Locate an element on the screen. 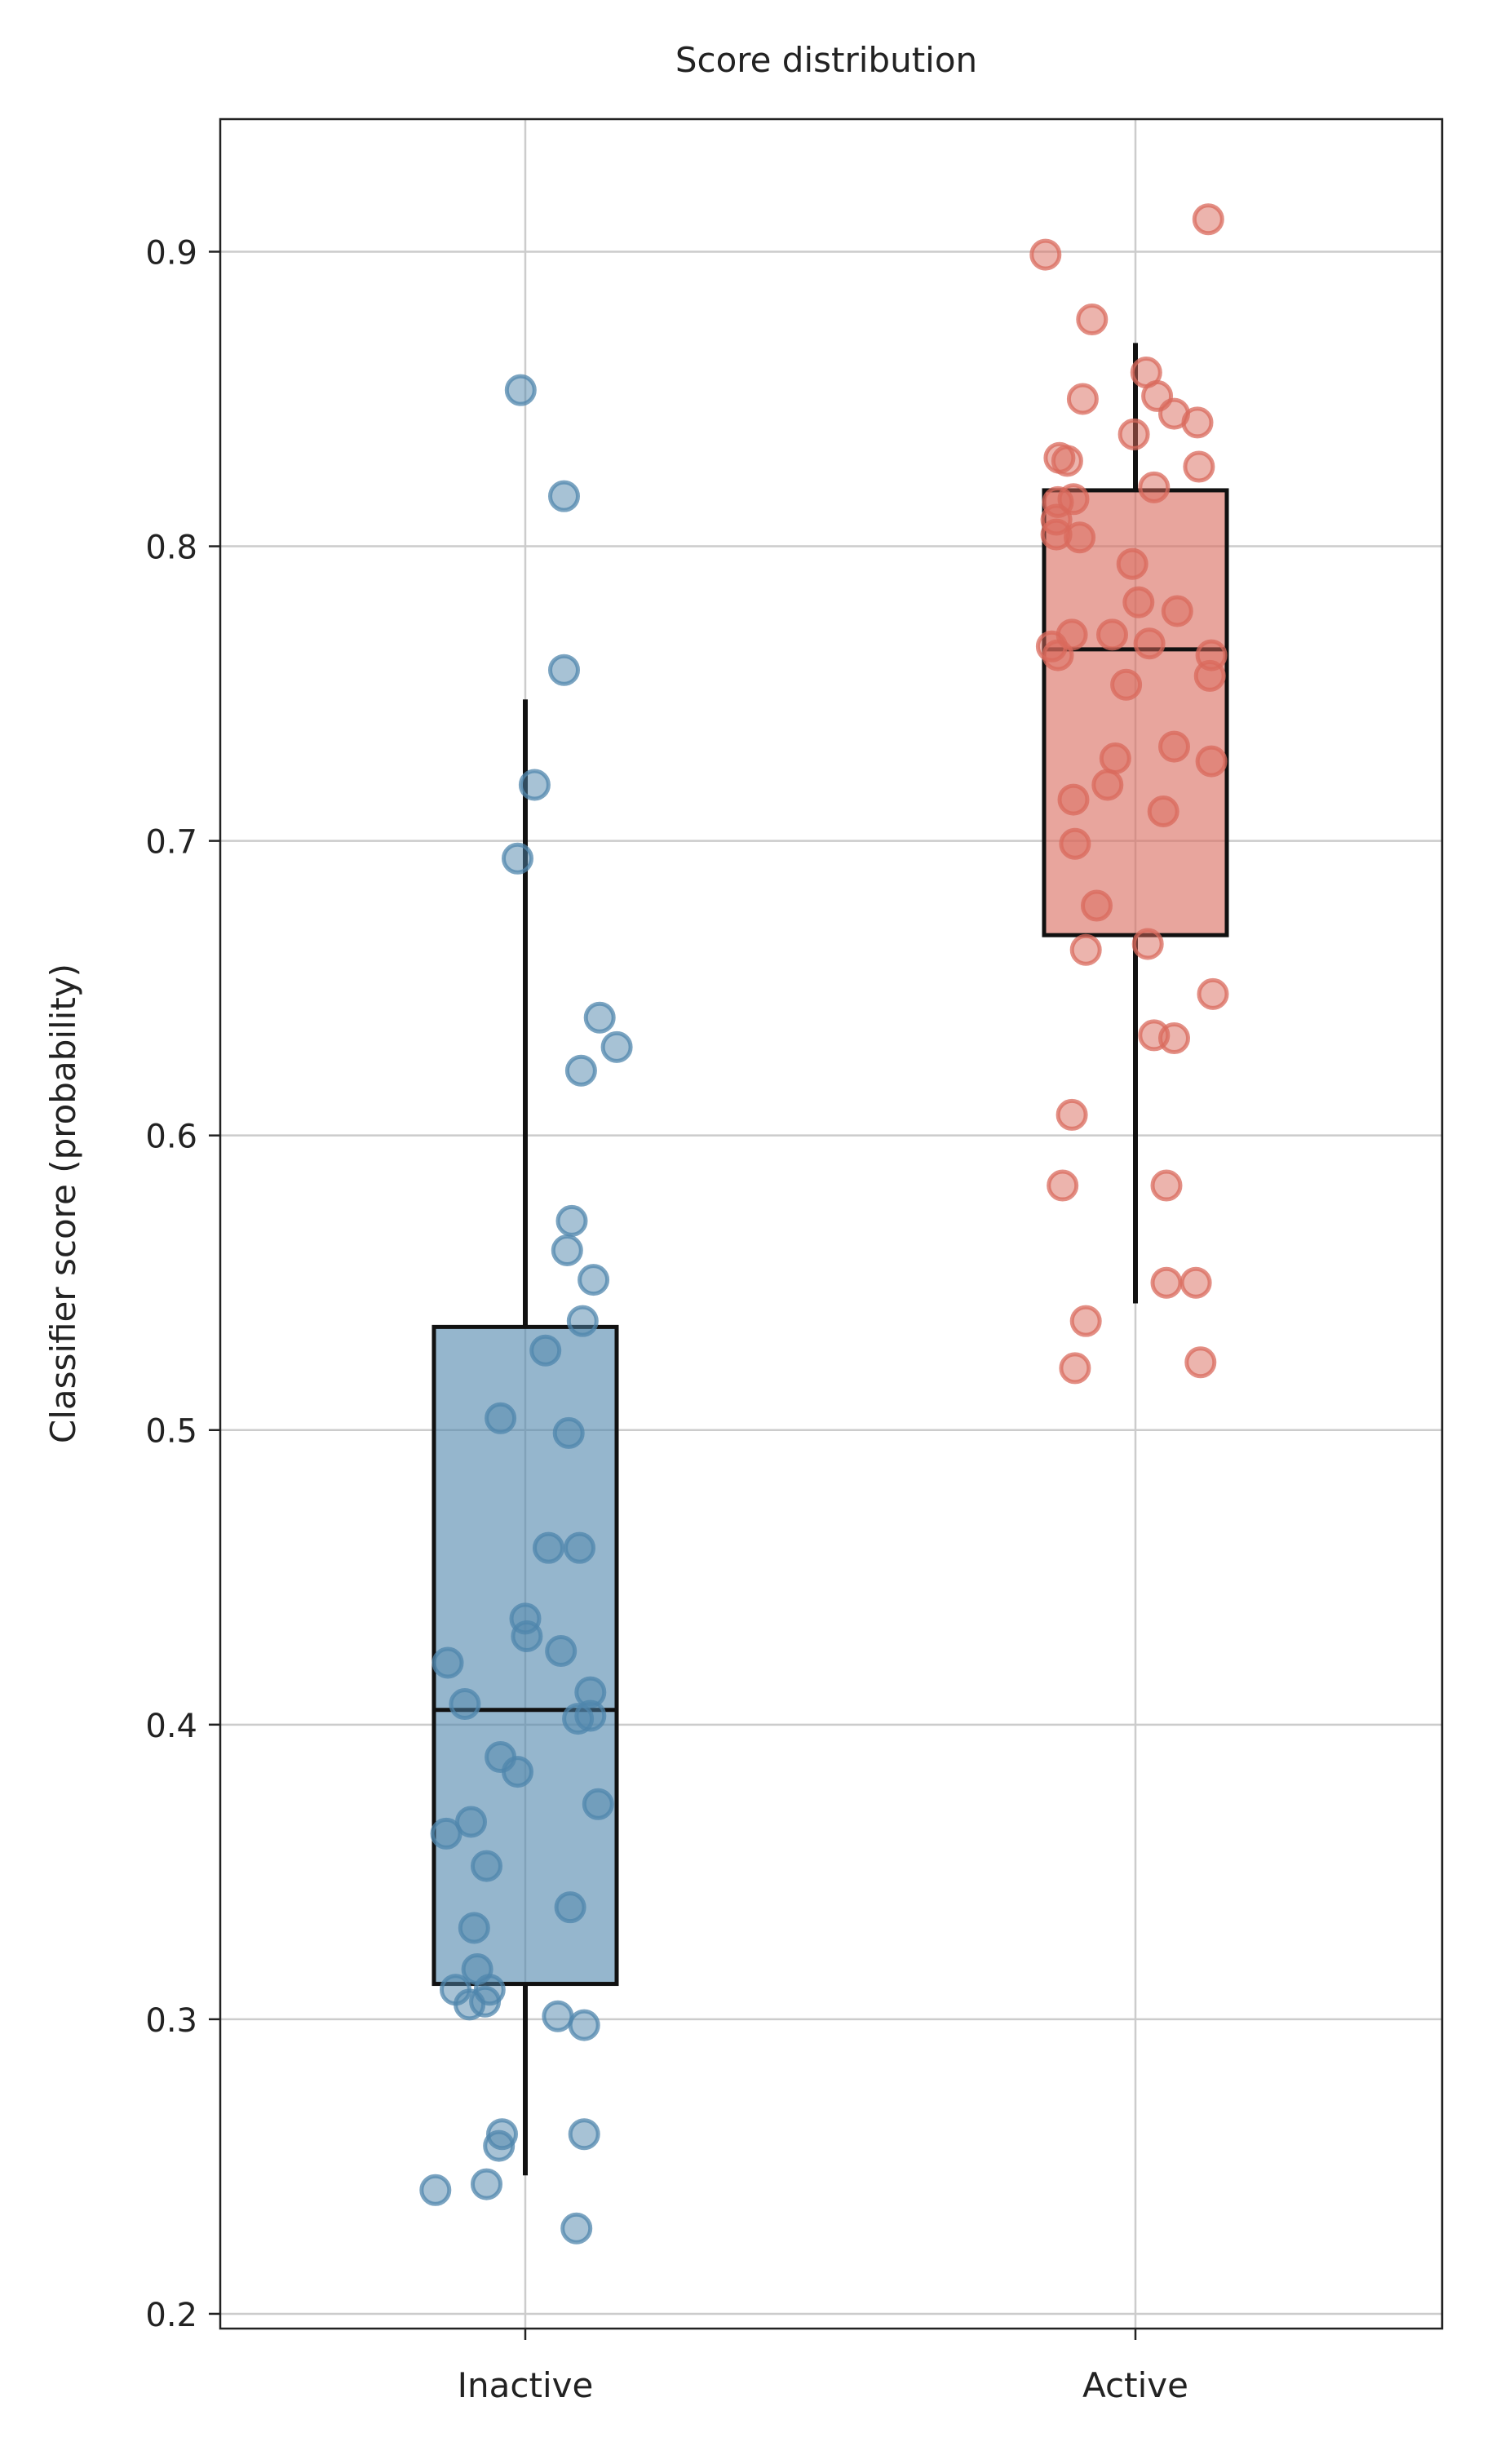 Image resolution: width=1487 pixels, height=2464 pixels. y-tick-label: 0.4 is located at coordinates (171, 1726).